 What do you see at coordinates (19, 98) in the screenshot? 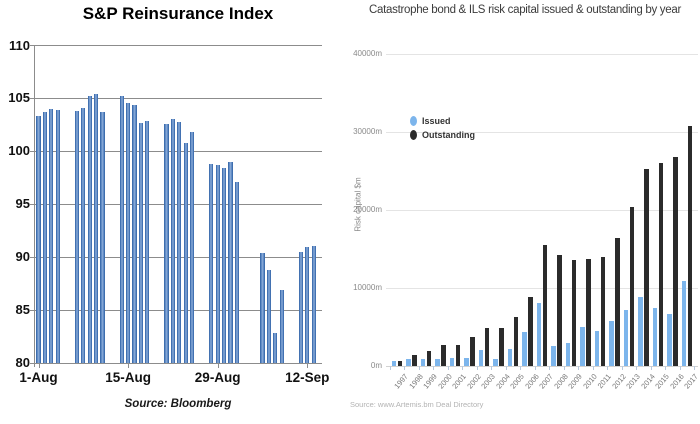
I see `y-tick-label: 105` at bounding box center [19, 98].